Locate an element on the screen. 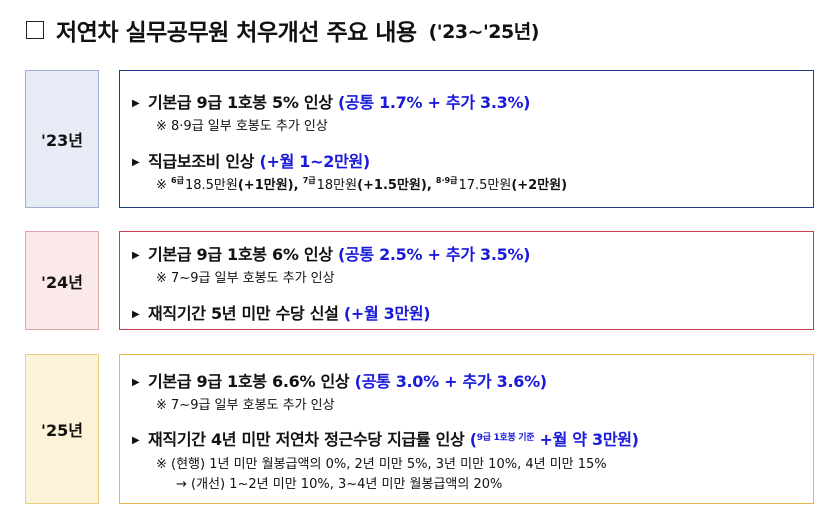  grade-7-increase: (+1.5만원), is located at coordinates (394, 185).